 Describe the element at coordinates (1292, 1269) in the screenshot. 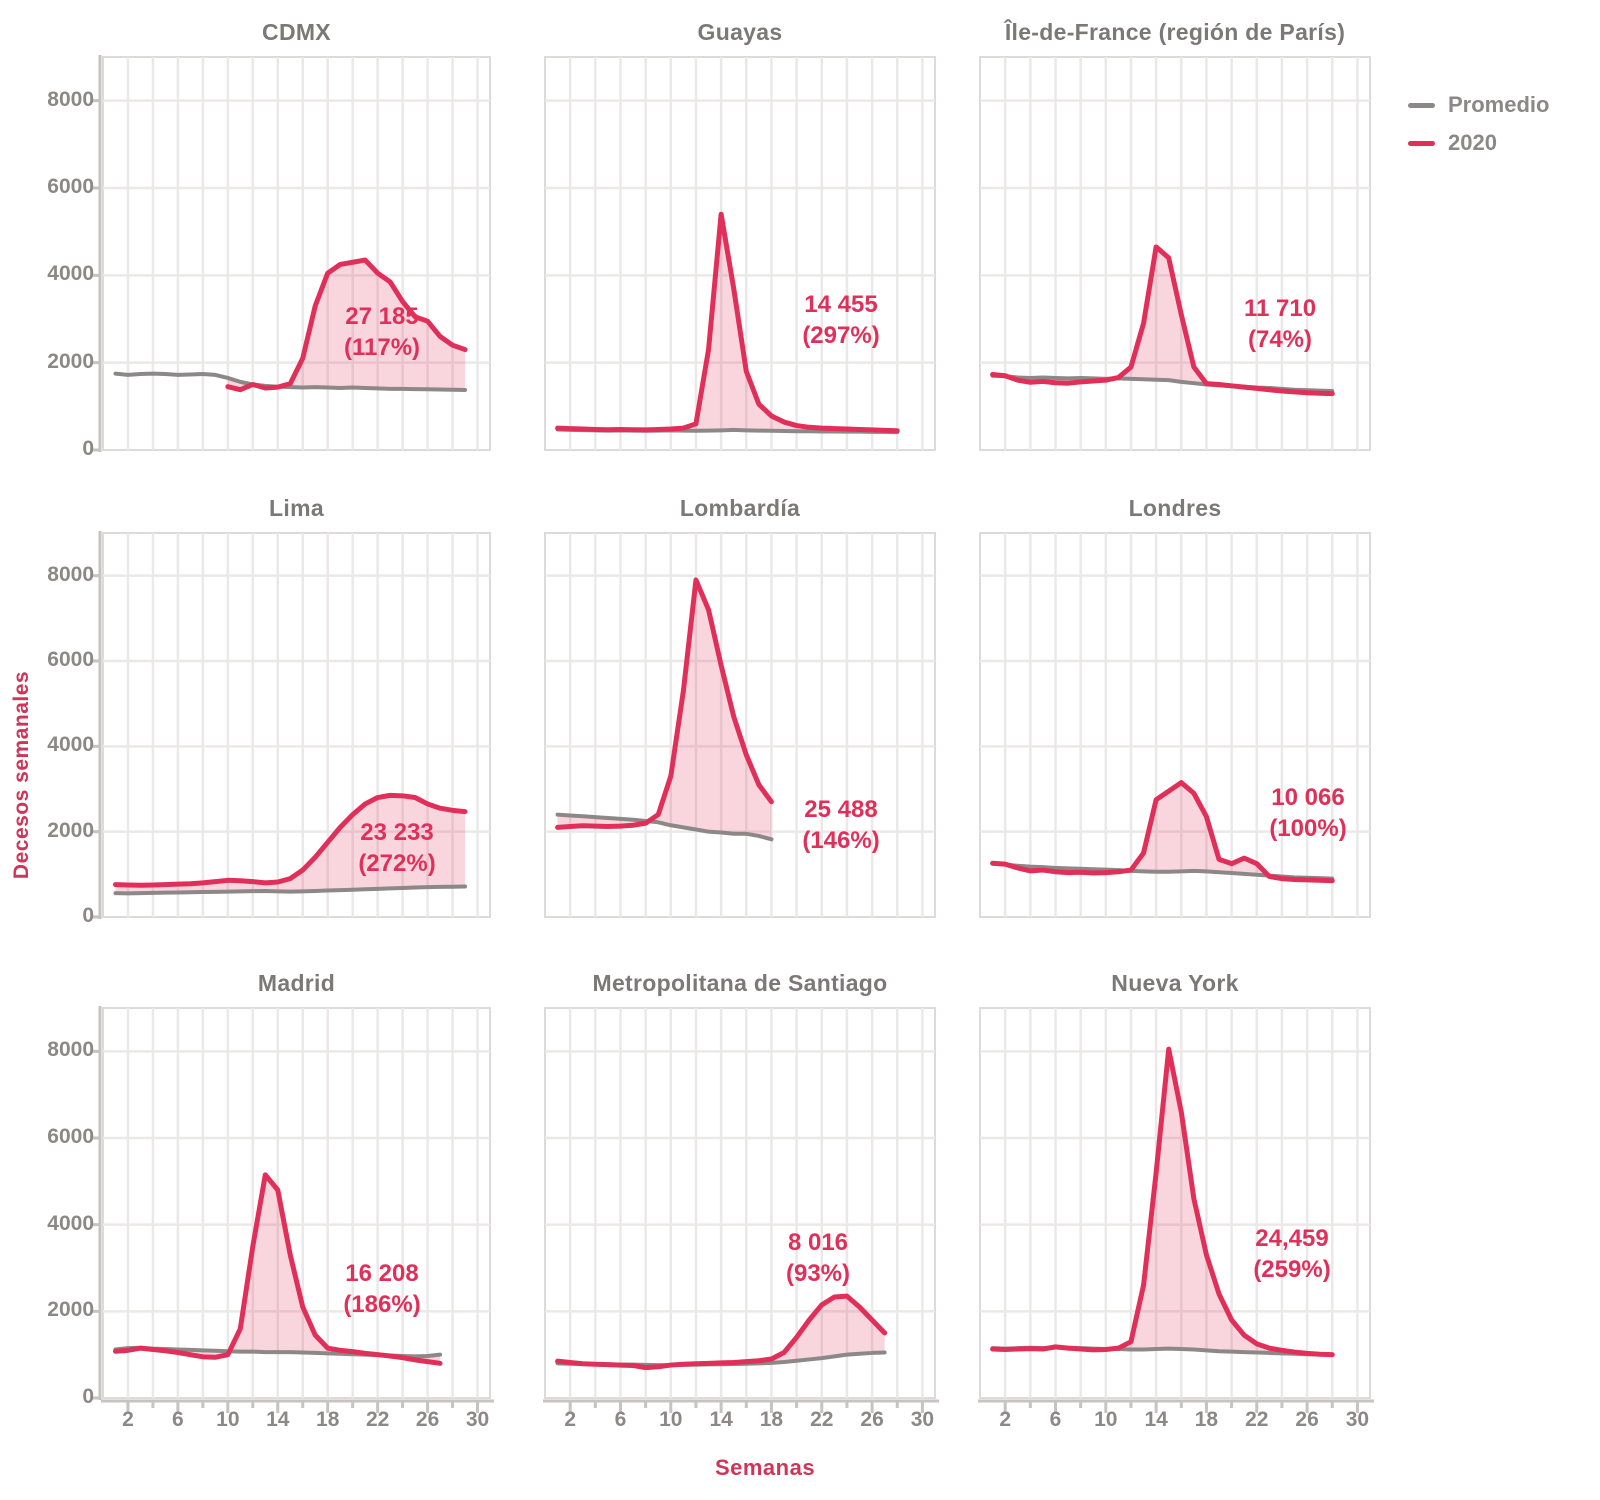

I see `annotation-percent: (259%)` at that location.